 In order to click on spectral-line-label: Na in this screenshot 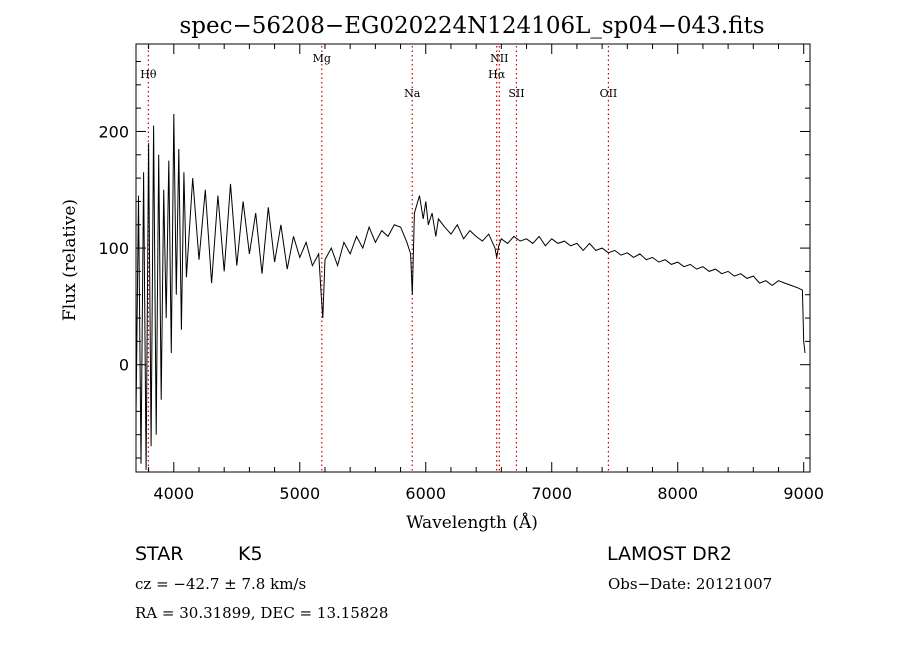, I will do `click(412, 93)`.